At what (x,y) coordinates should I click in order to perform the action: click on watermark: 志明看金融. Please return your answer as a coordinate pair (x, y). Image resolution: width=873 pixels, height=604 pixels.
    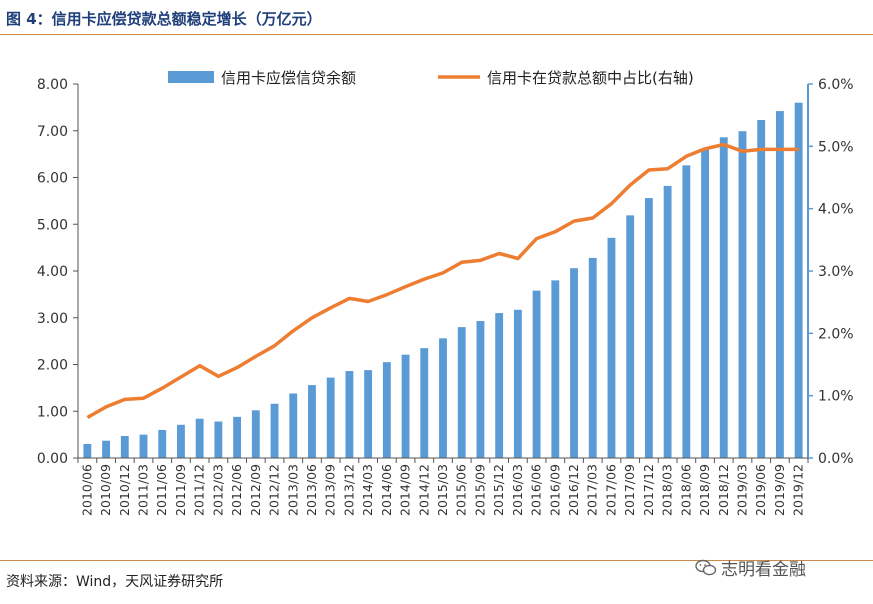
    Looking at the image, I should click on (750, 567).